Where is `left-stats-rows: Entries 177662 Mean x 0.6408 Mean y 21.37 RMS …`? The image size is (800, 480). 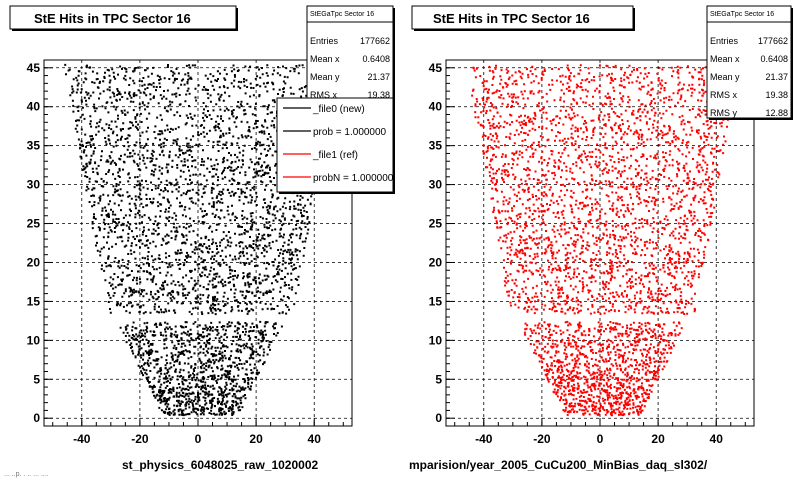
left-stats-rows: Entries 177662 Mean x 0.6408 Mean y 21.37 RMS … is located at coordinates (350, 68).